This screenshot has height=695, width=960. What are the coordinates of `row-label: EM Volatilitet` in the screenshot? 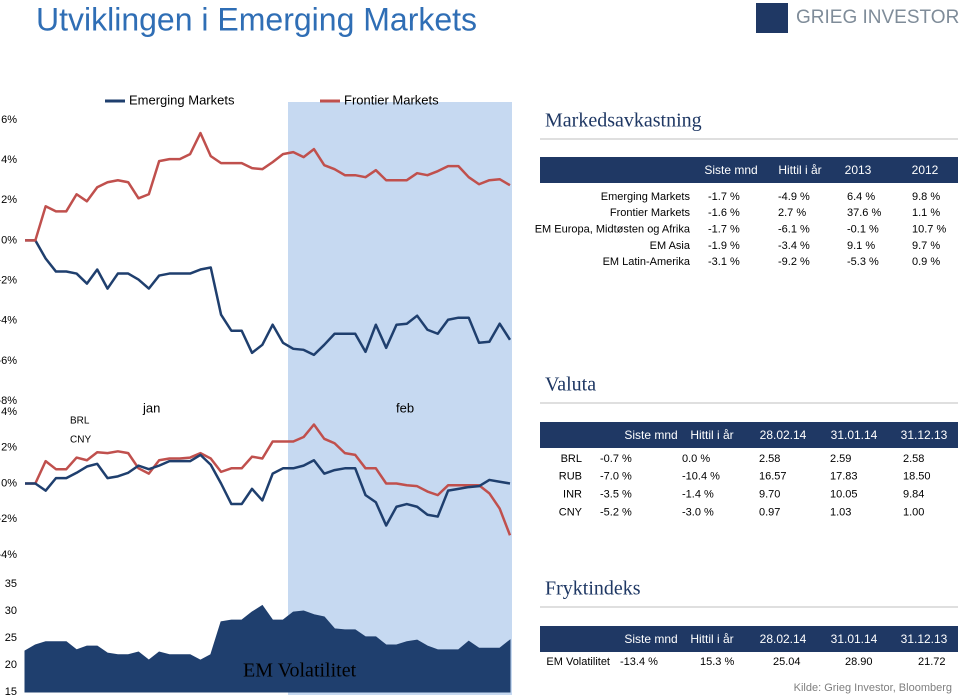 It's located at (578, 662).